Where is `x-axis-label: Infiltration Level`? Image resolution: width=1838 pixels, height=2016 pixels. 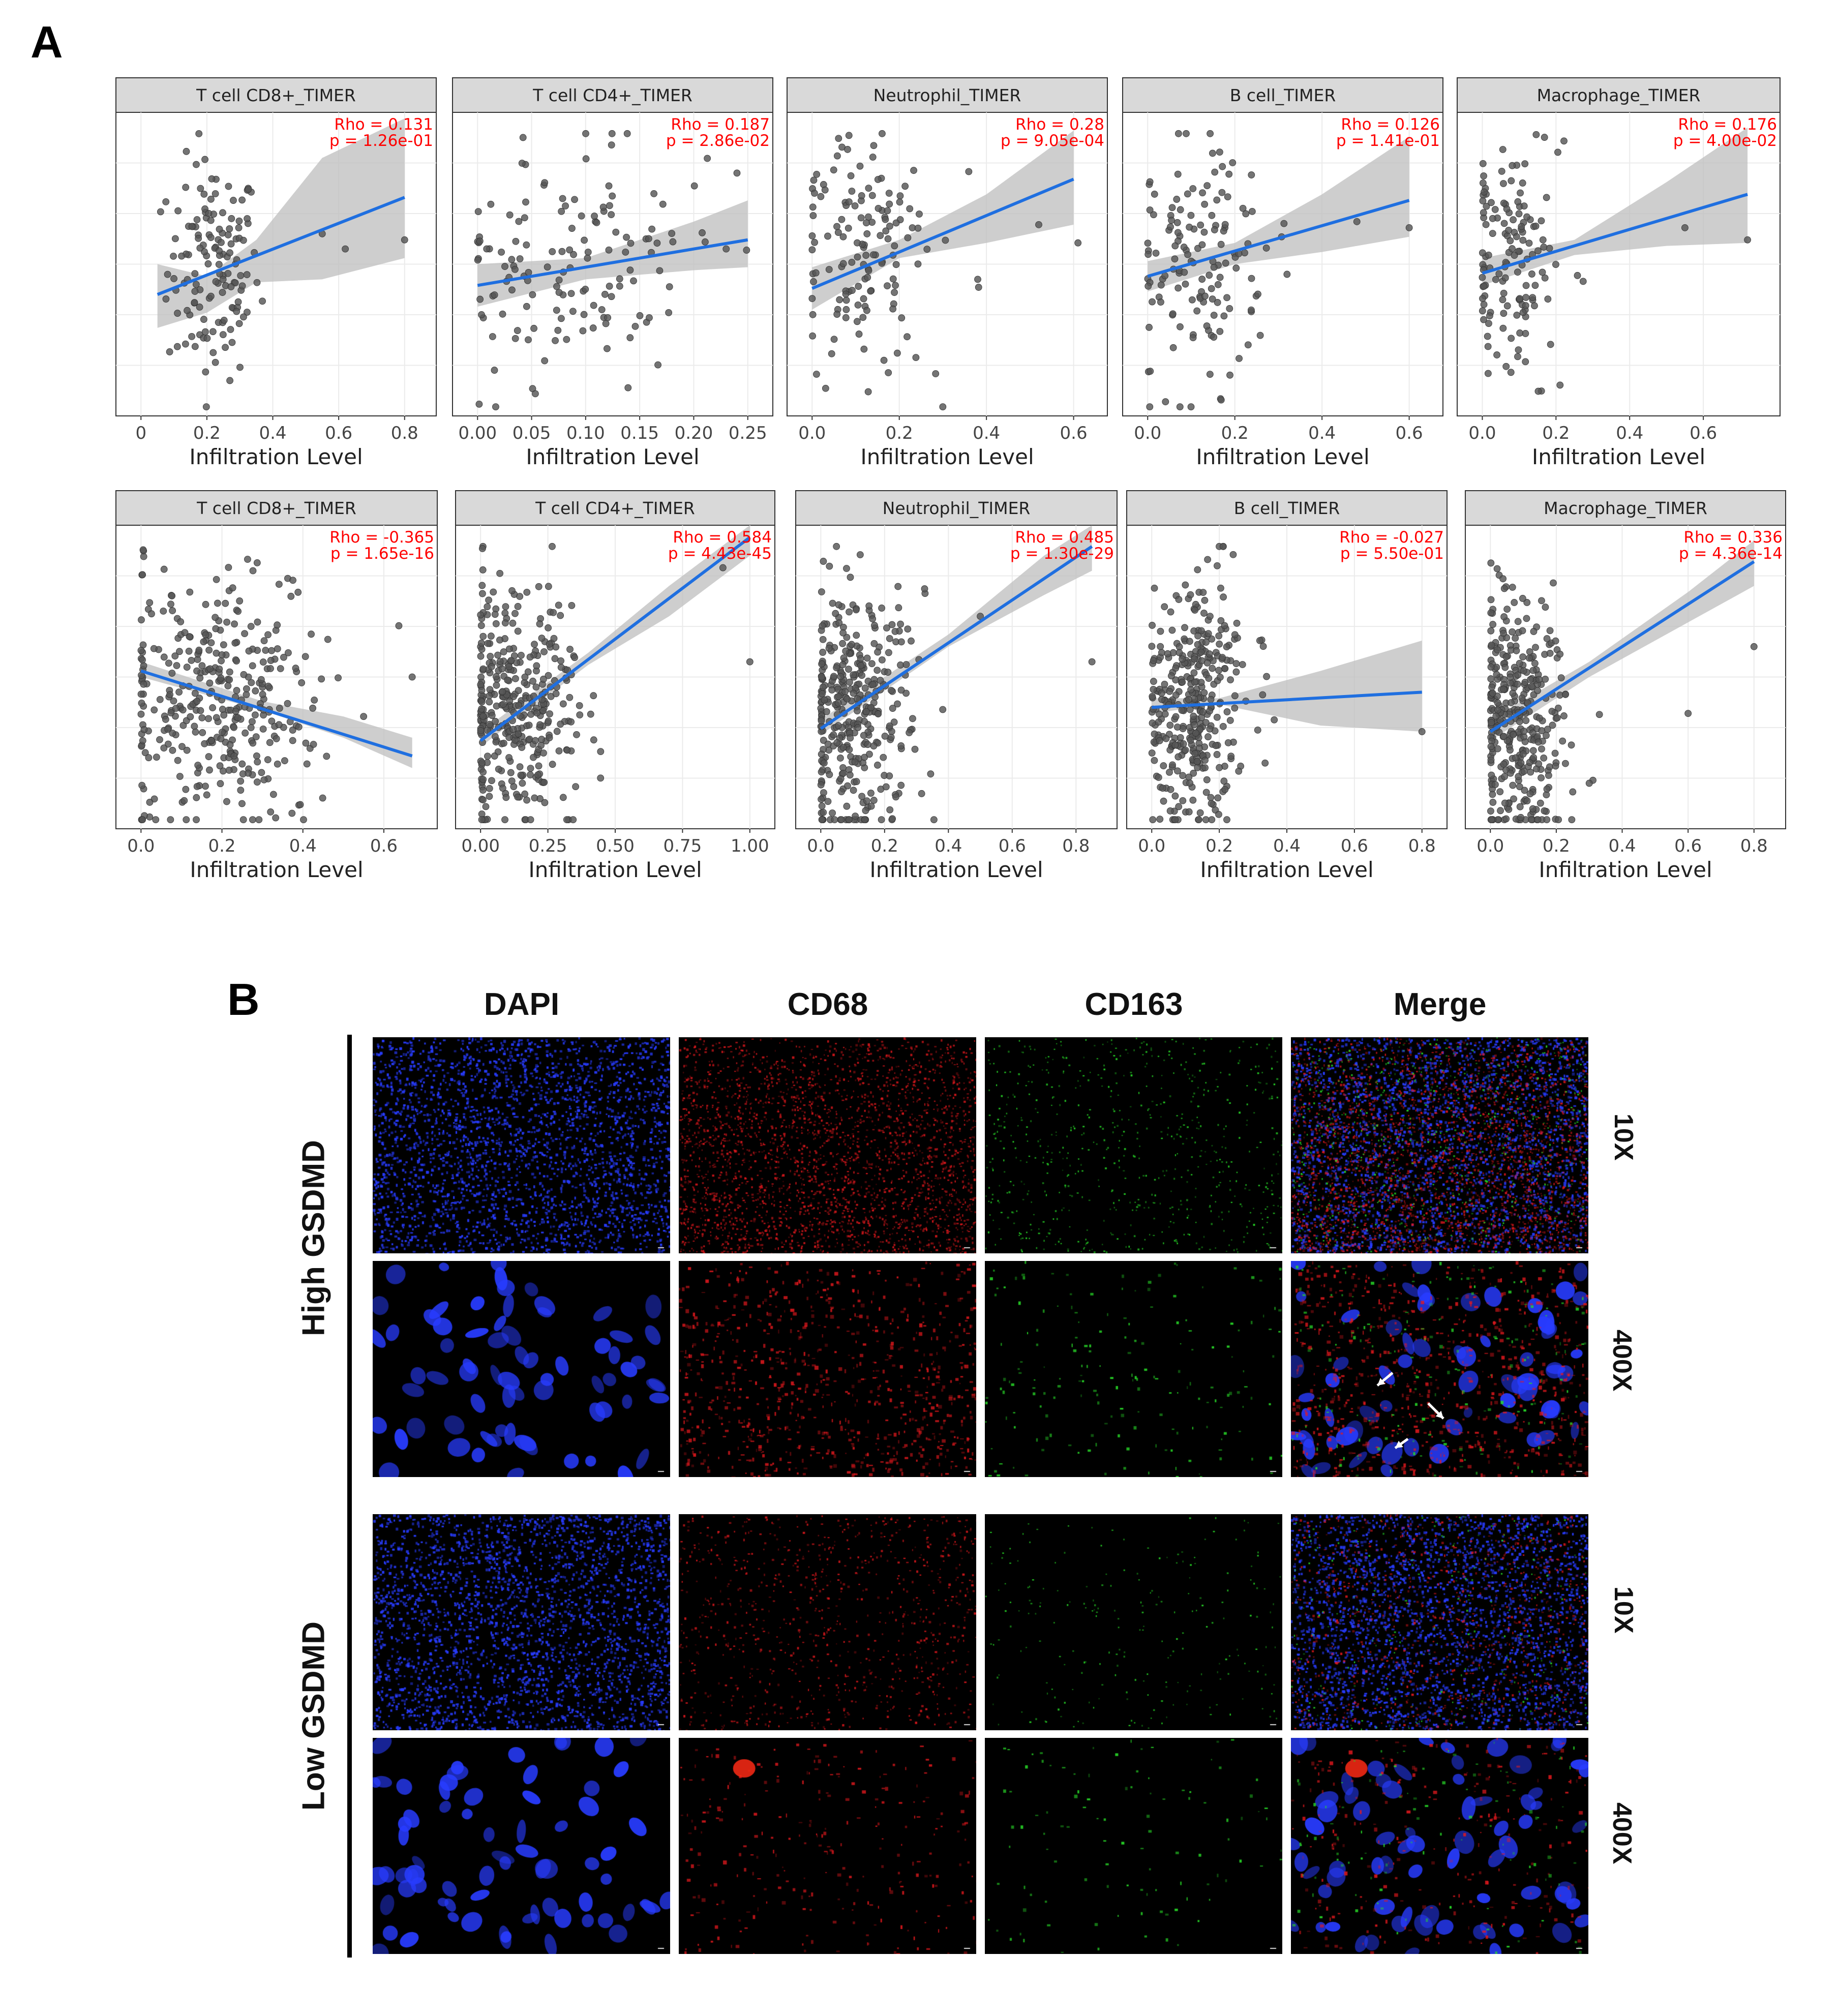
x-axis-label: Infiltration Level is located at coordinates (1282, 456).